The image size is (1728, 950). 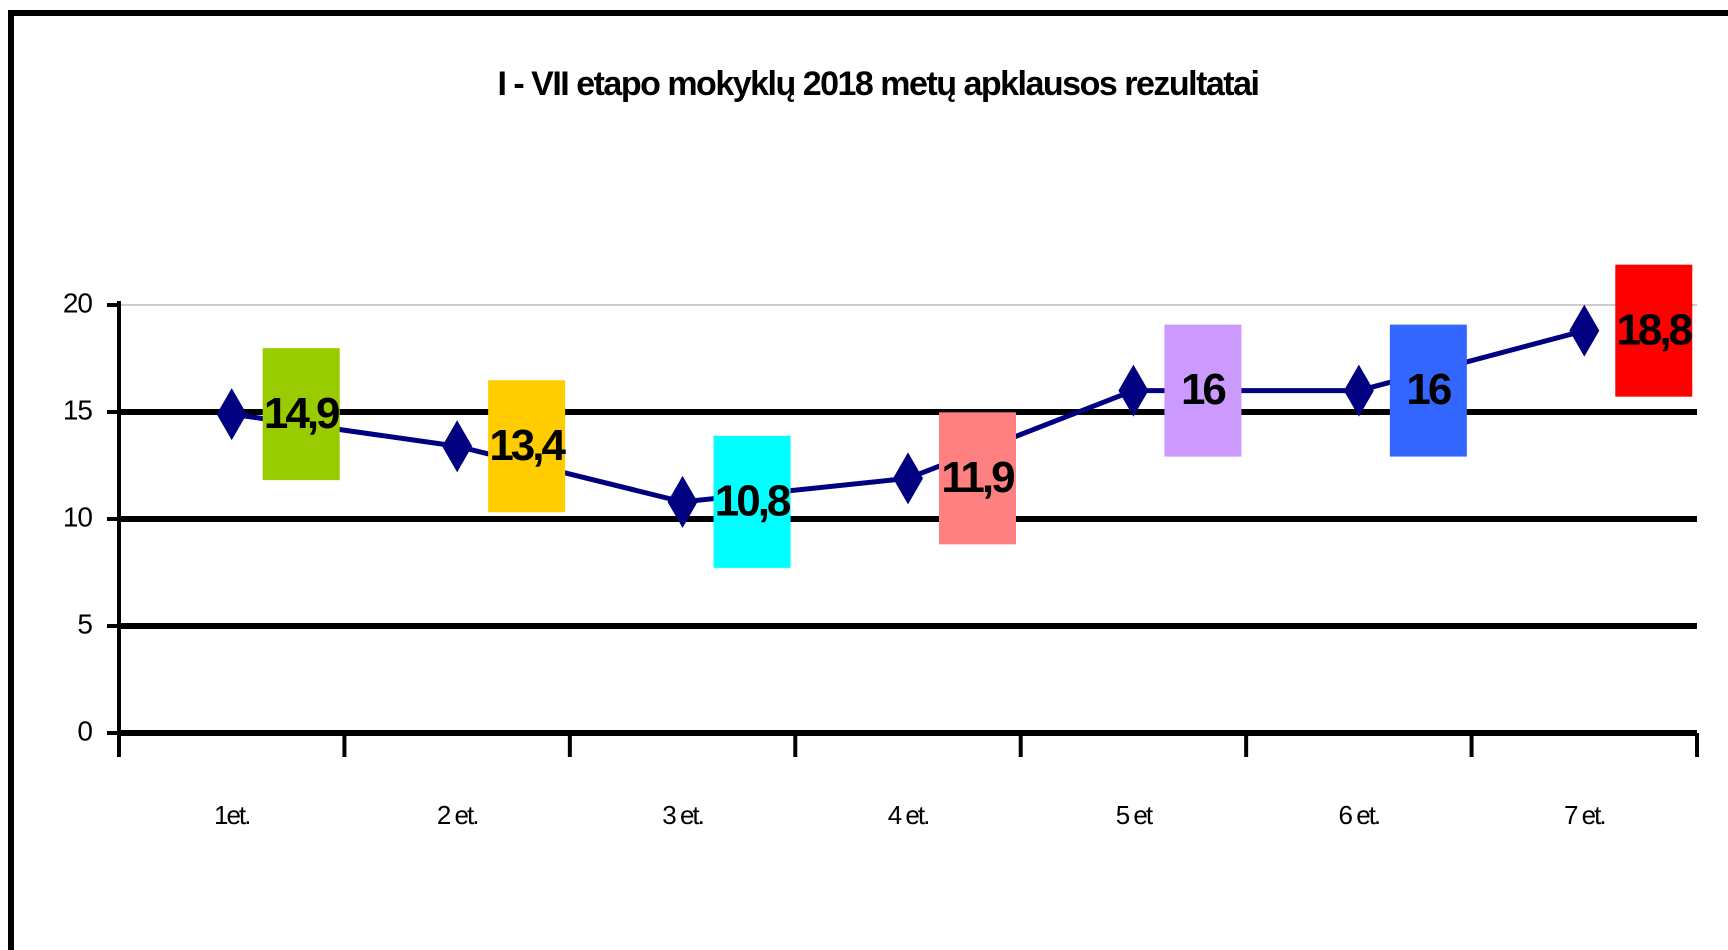 I want to click on y-tick-label: 10, so click(x=78, y=516).